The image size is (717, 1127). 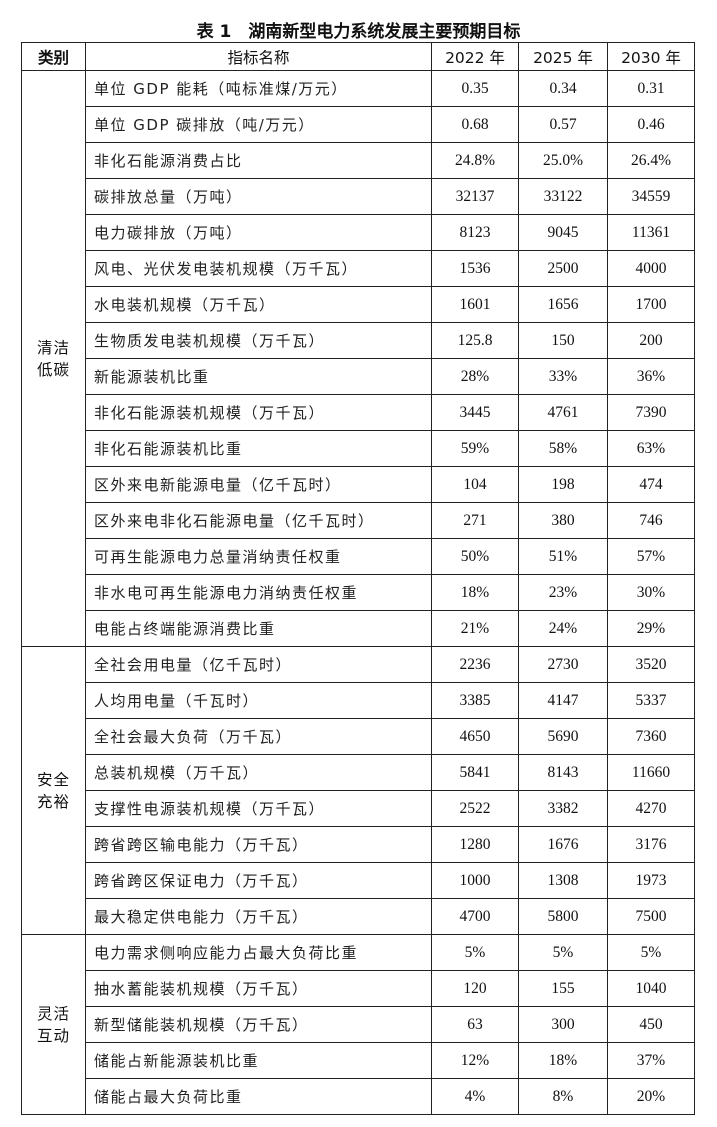 I want to click on value-2030: 37%, so click(x=651, y=1060).